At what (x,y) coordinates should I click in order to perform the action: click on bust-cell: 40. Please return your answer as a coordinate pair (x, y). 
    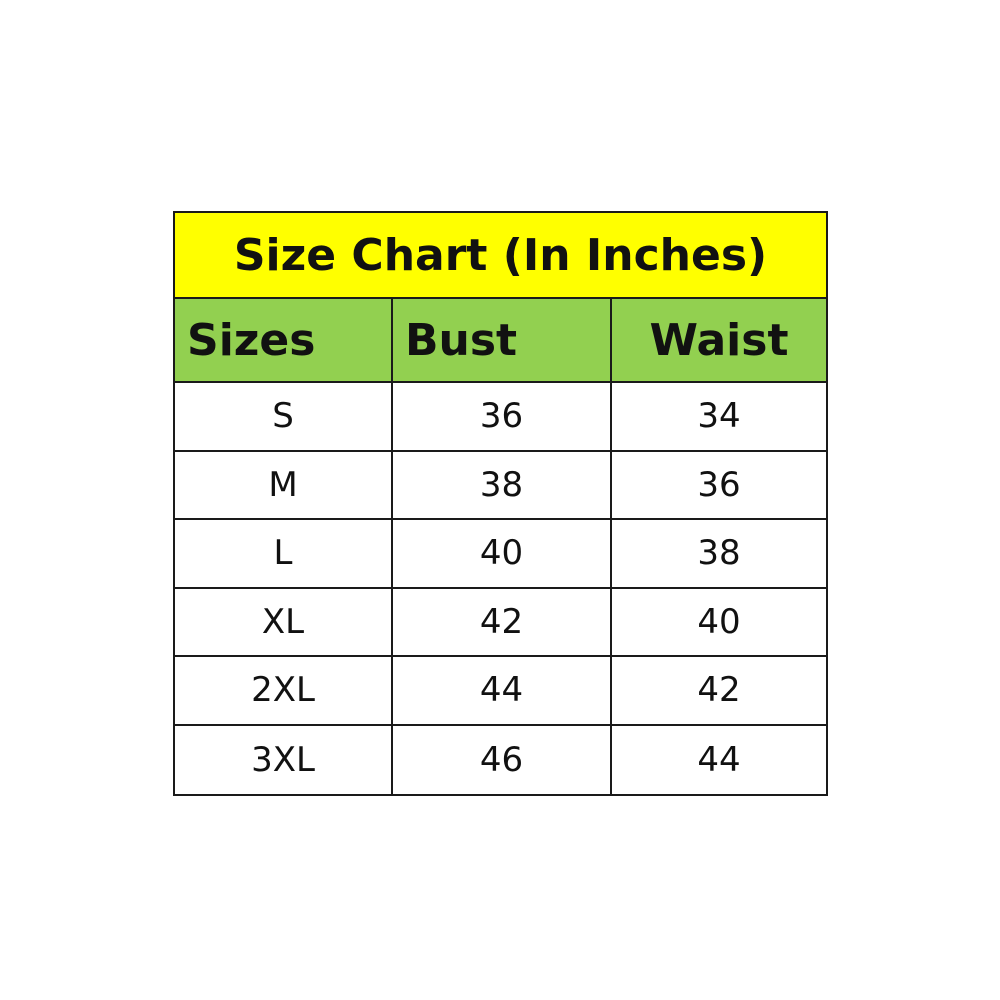
    Looking at the image, I should click on (502, 553).